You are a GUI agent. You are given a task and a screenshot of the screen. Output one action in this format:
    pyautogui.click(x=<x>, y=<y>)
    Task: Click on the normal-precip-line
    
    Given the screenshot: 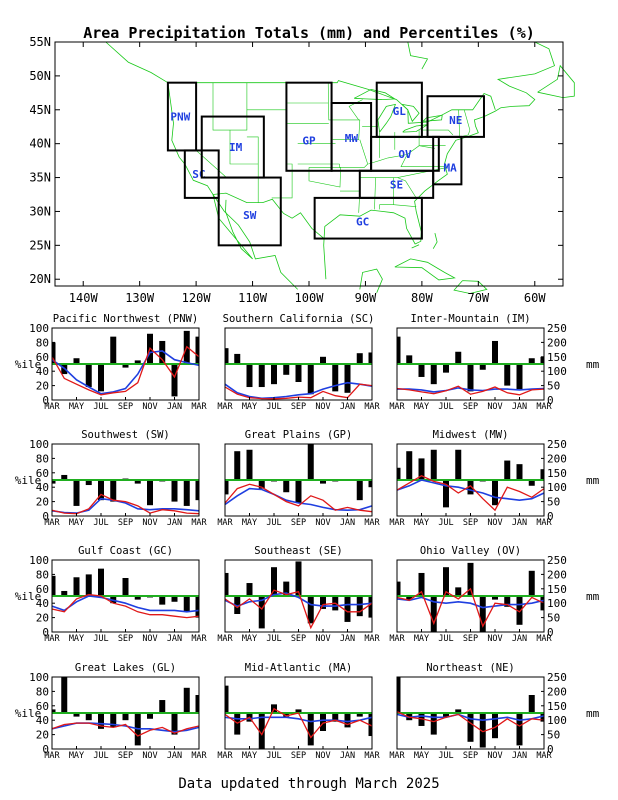 What is the action you would take?
    pyautogui.click(x=470, y=602)
    